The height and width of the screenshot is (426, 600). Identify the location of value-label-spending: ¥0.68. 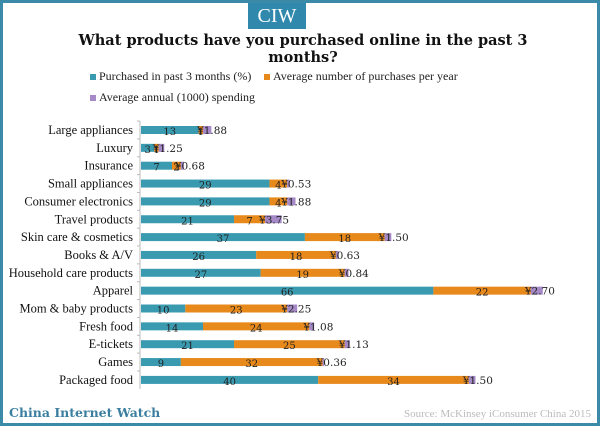
(189, 167).